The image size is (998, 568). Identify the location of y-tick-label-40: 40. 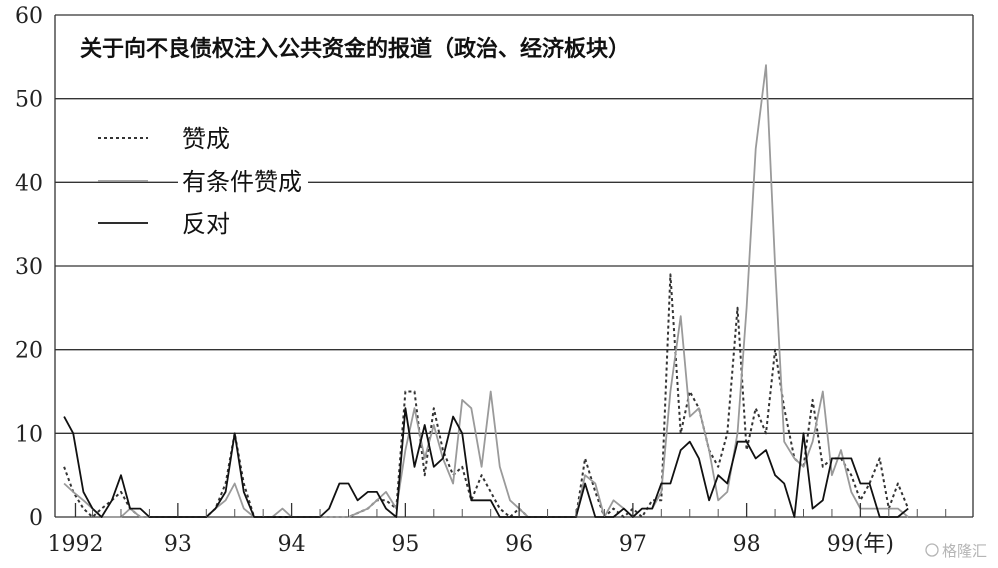
(29, 183).